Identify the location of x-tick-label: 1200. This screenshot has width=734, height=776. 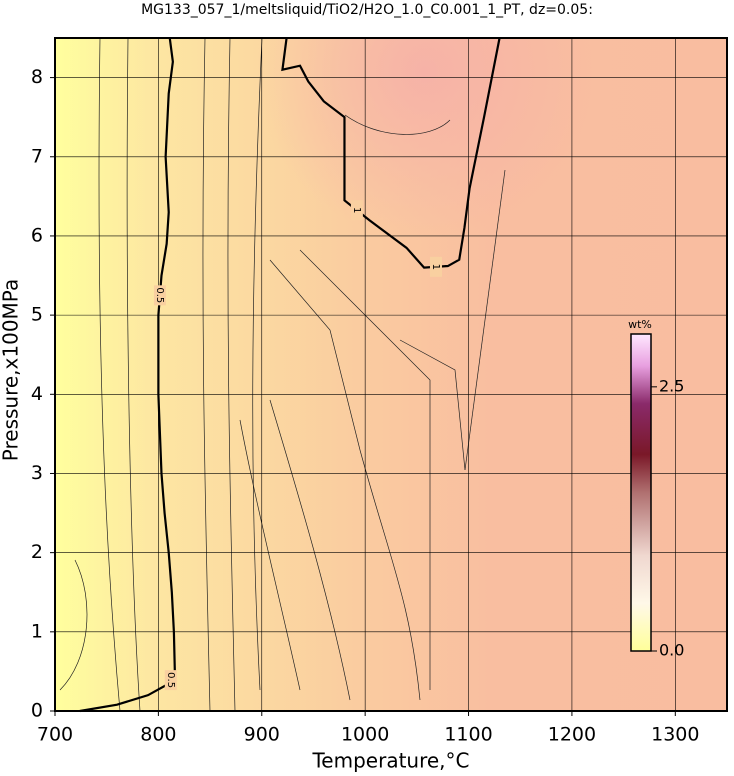
(572, 735).